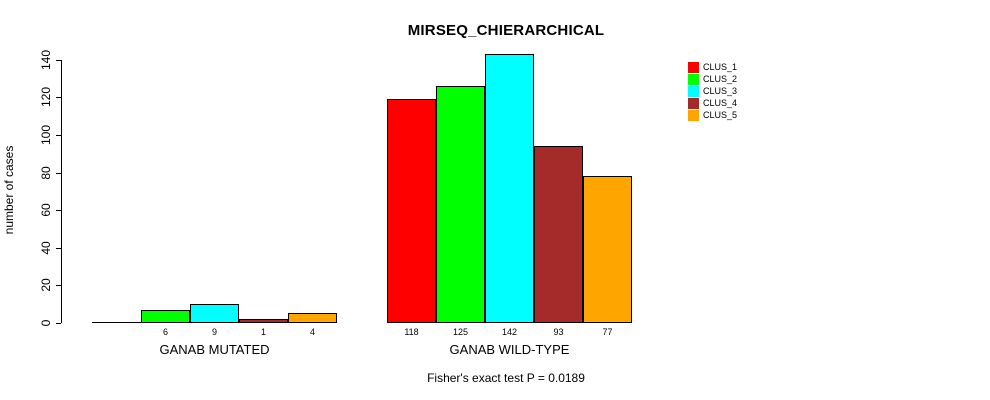 The width and height of the screenshot is (990, 400). What do you see at coordinates (312, 332) in the screenshot?
I see `bar-value-label: 4` at bounding box center [312, 332].